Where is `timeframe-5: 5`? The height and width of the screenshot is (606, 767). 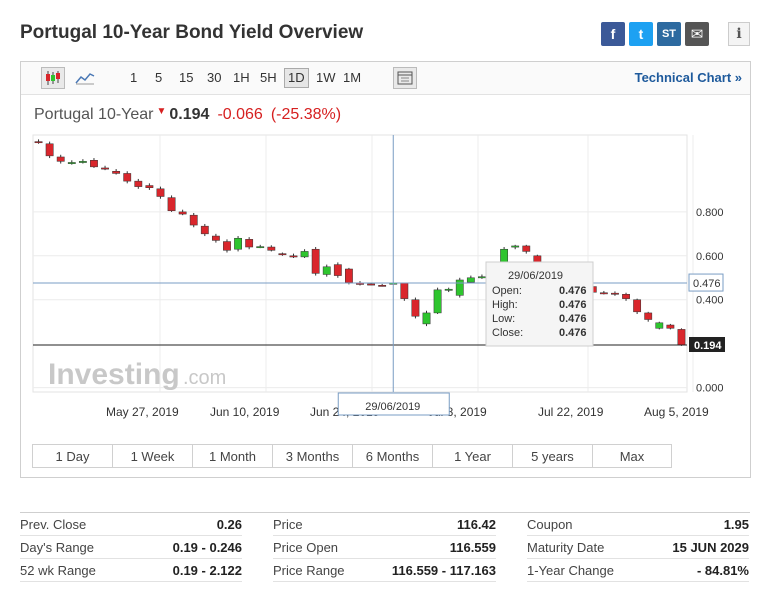 timeframe-5: 5 is located at coordinates (159, 77).